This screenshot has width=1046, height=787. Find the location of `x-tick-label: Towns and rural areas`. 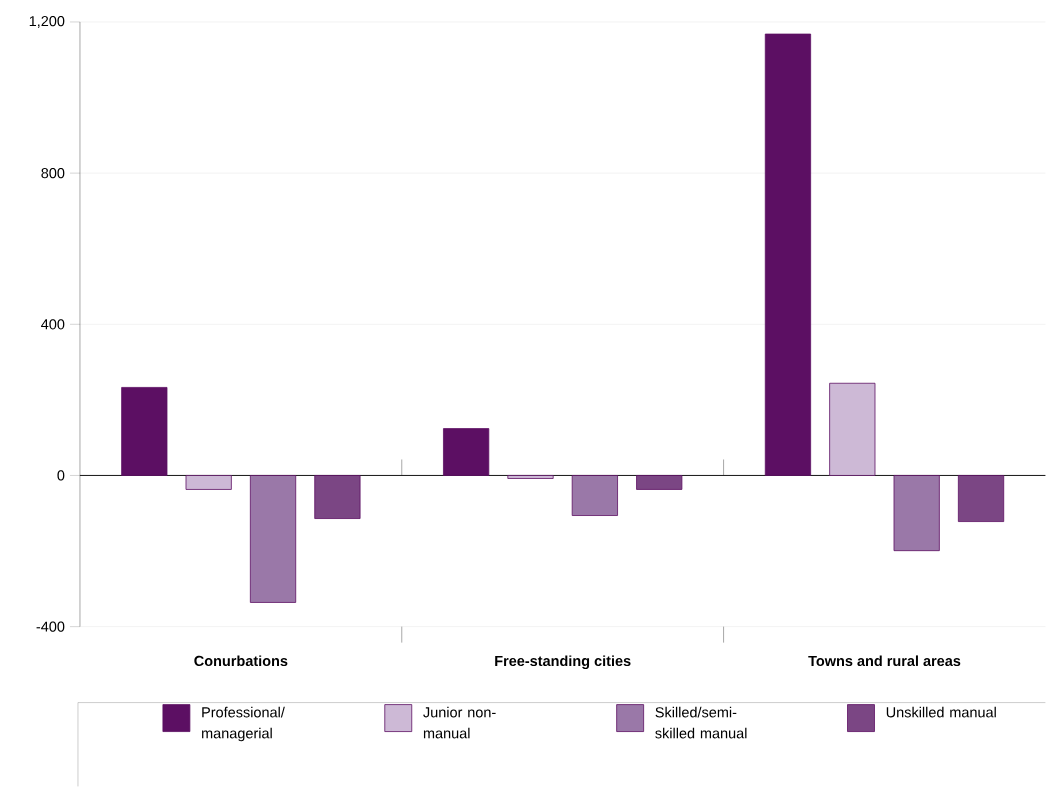

x-tick-label: Towns and rural areas is located at coordinates (884, 661).